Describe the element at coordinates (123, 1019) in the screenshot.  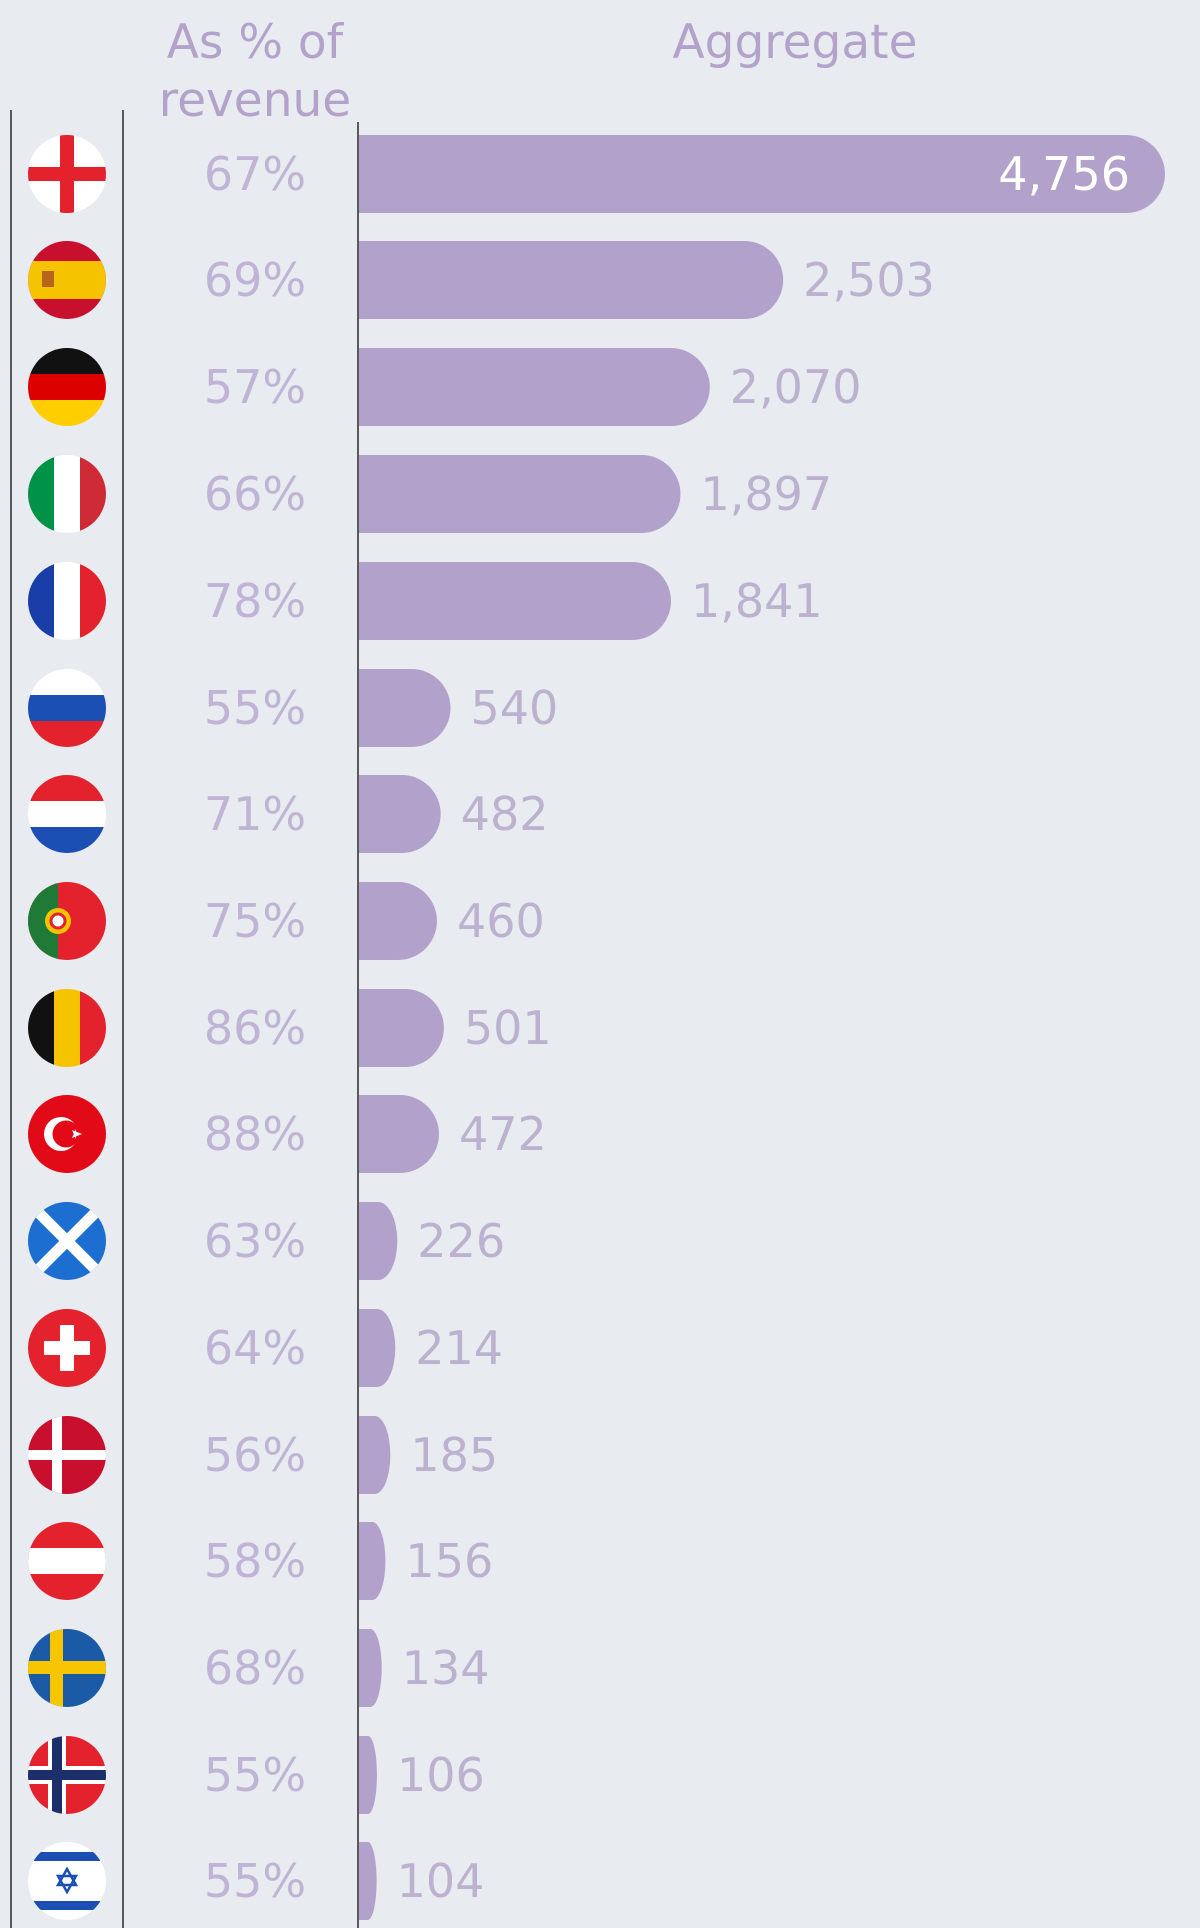
I see `flag-column-divider` at that location.